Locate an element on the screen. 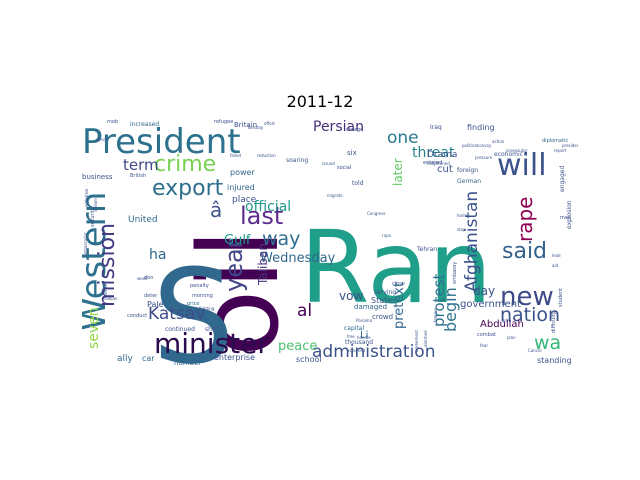 Image resolution: width=640 pixels, height=480 pixels. word-term: term is located at coordinates (141, 165).